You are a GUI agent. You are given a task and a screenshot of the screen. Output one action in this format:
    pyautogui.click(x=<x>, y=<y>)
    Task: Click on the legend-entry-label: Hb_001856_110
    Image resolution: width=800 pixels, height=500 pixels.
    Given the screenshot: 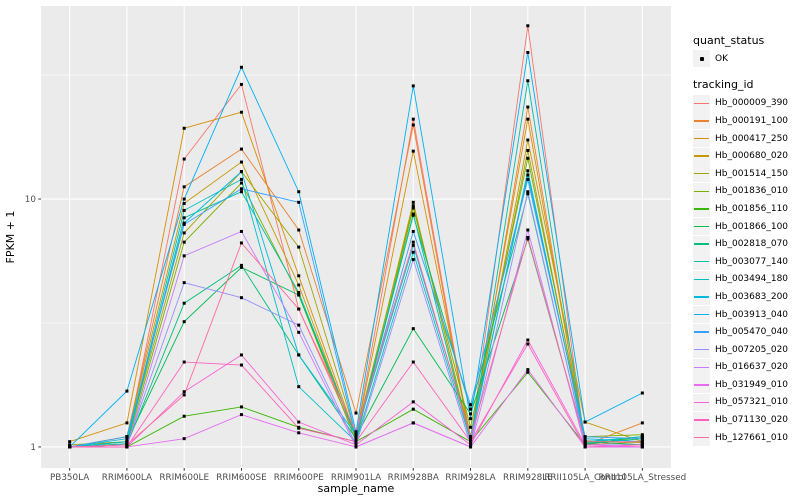 What is the action you would take?
    pyautogui.click(x=752, y=208)
    